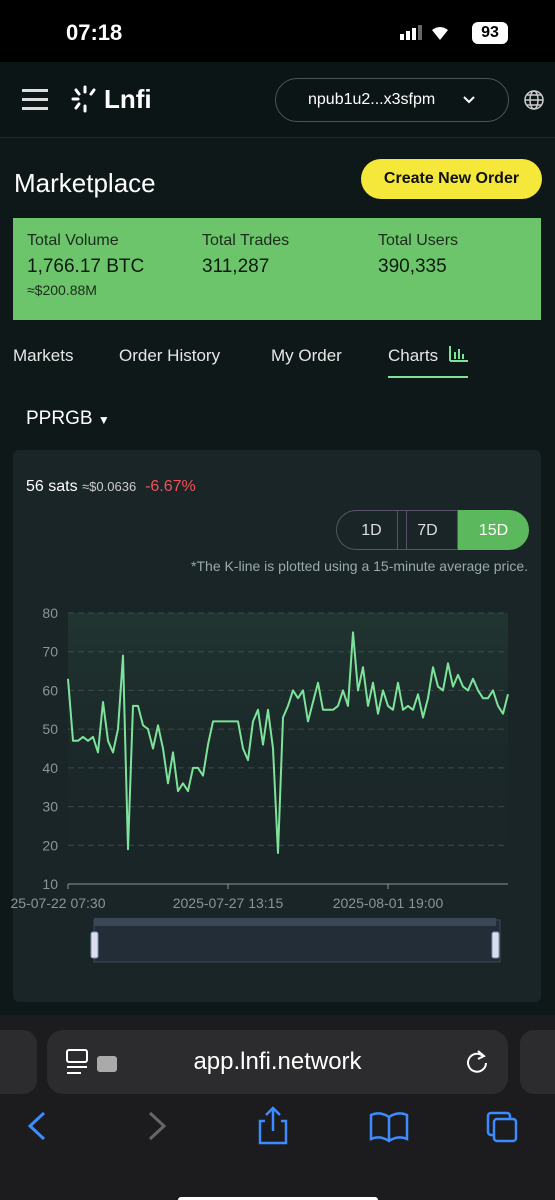 The height and width of the screenshot is (1200, 555). What do you see at coordinates (371, 530) in the screenshot?
I see `range-button: 1D` at bounding box center [371, 530].